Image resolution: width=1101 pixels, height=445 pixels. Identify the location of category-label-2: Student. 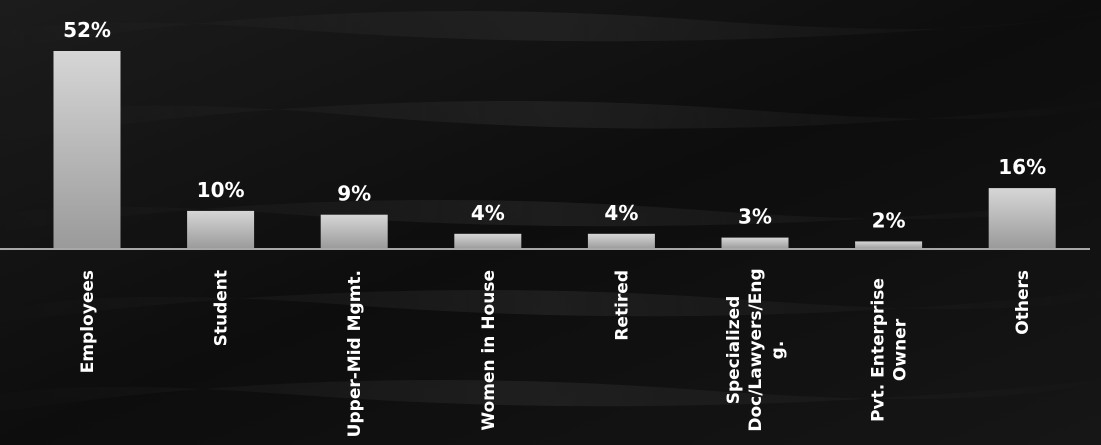
(222, 308).